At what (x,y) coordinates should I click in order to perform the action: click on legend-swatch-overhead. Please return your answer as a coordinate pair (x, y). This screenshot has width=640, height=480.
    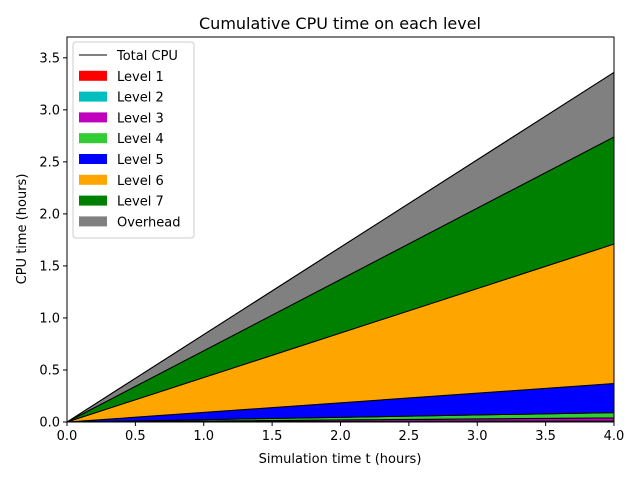
    Looking at the image, I should click on (93, 221).